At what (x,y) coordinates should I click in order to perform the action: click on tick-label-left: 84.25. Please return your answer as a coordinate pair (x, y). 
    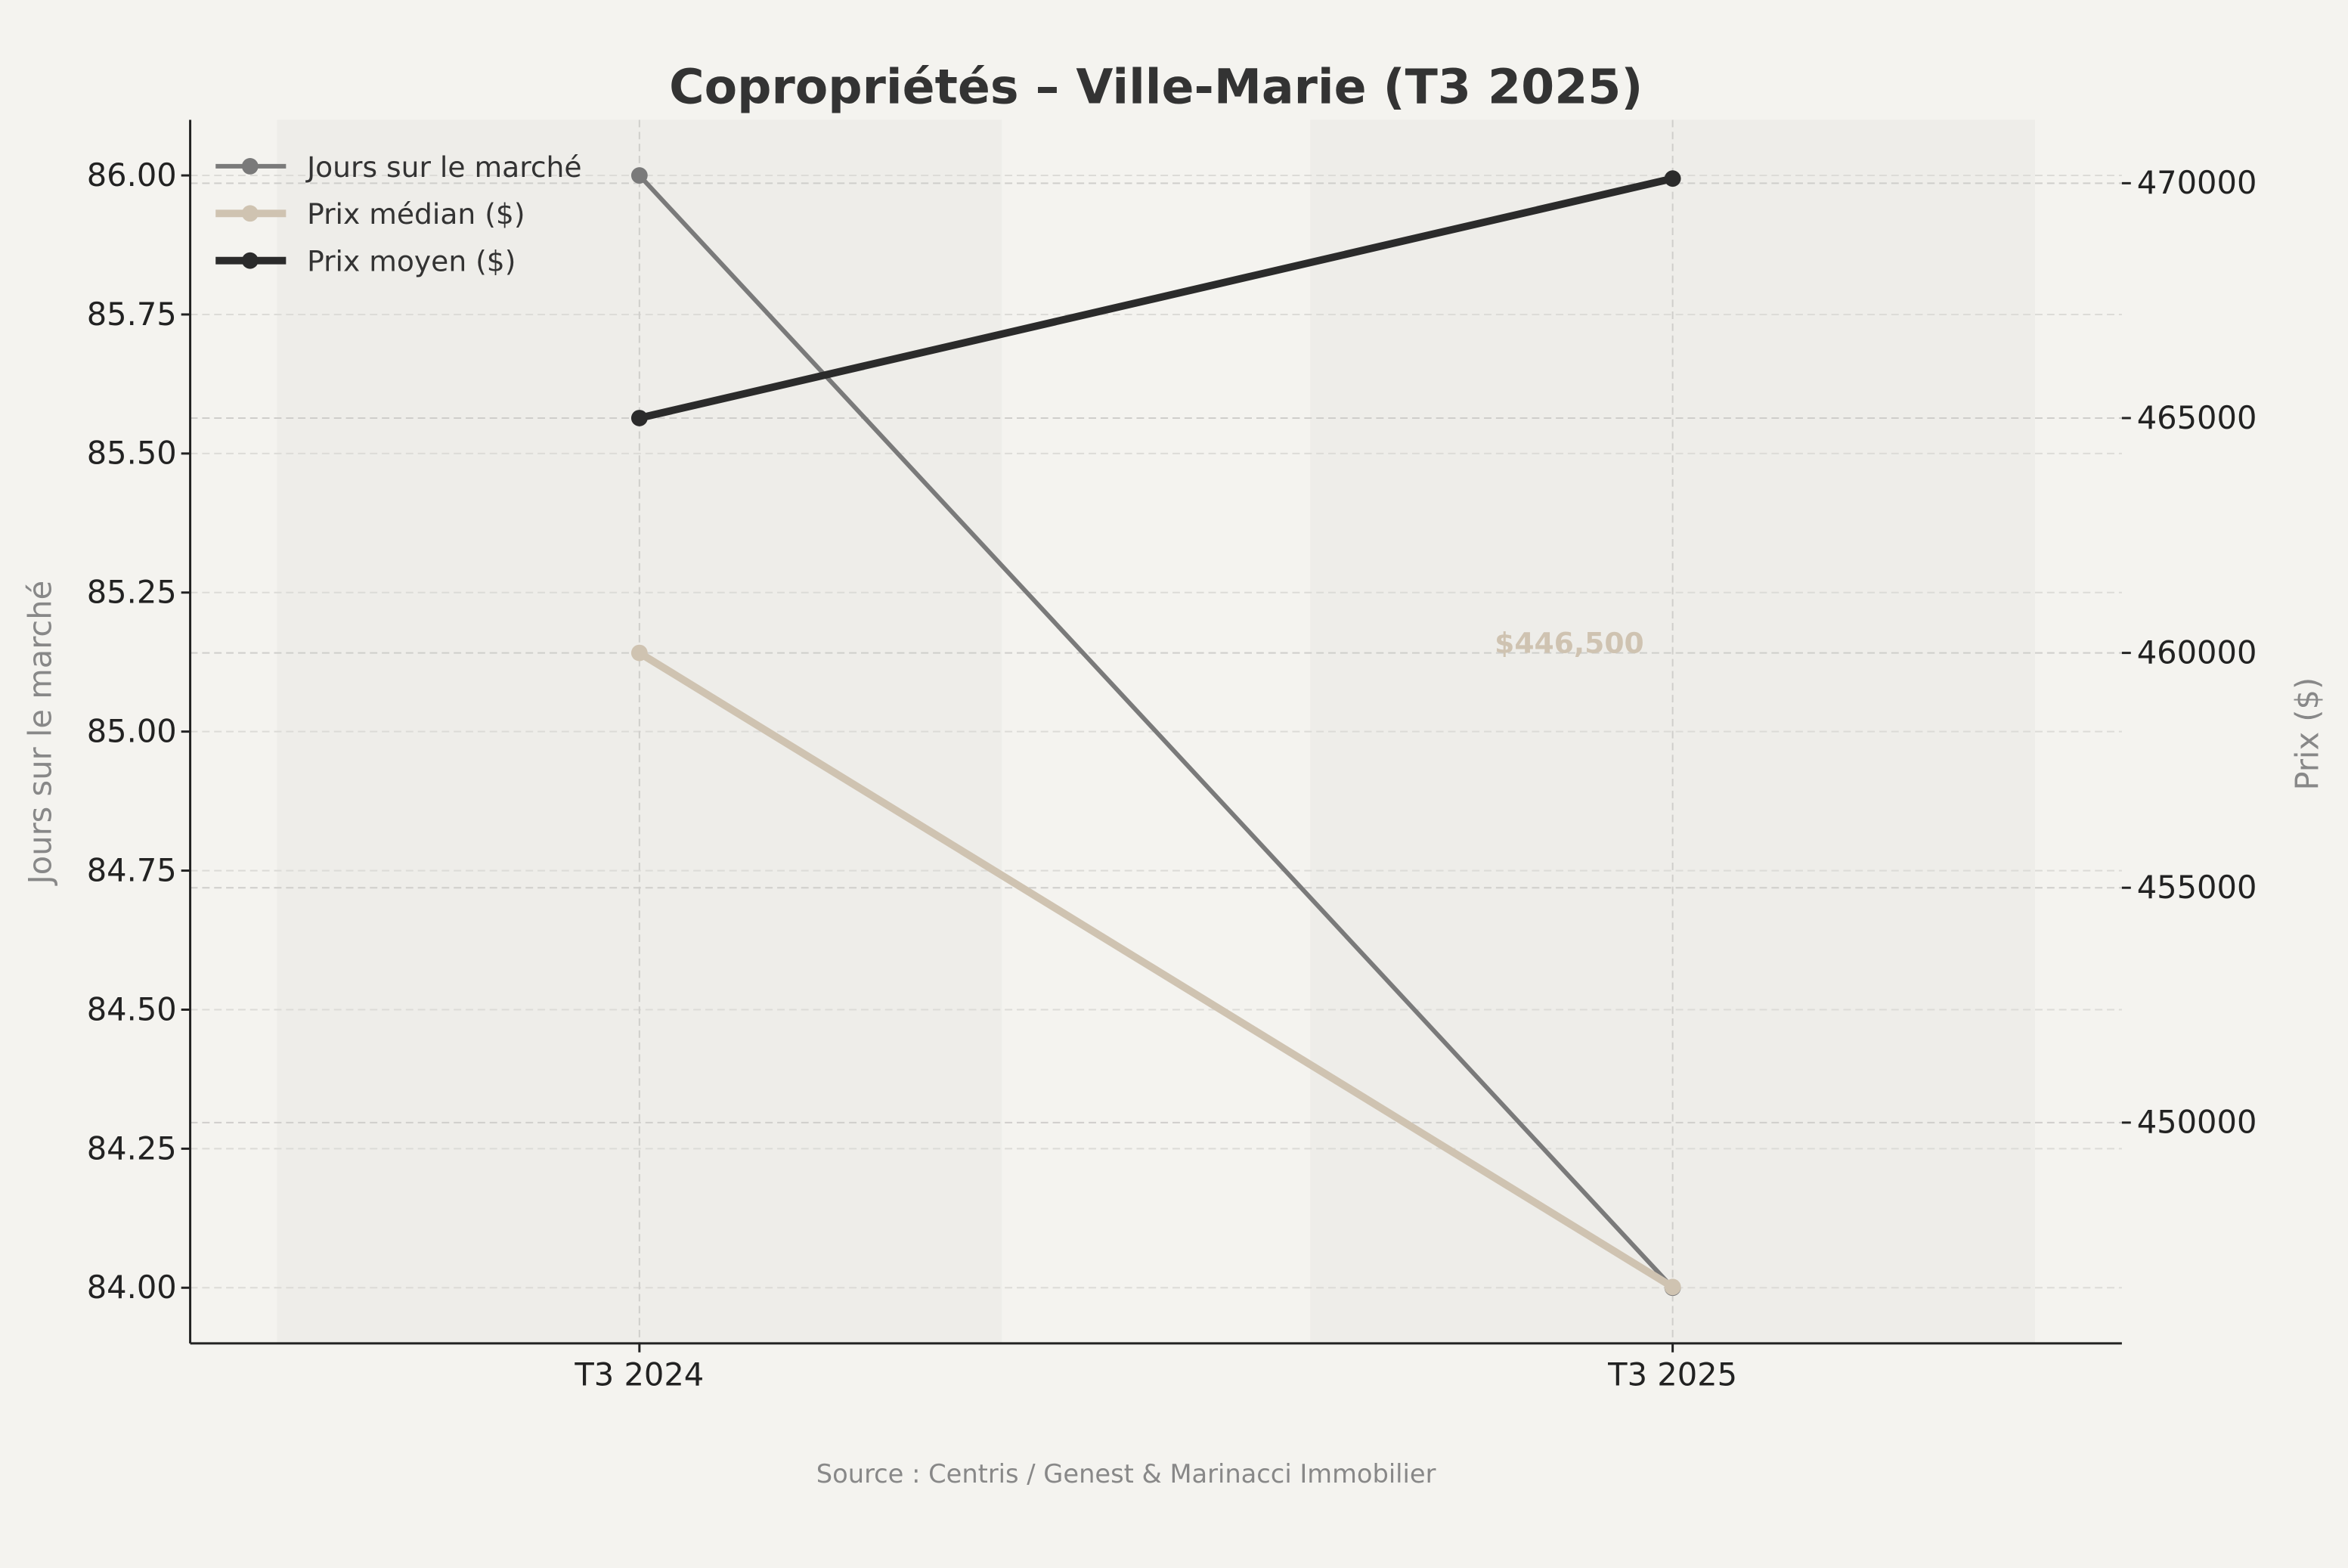
    Looking at the image, I should click on (132, 1148).